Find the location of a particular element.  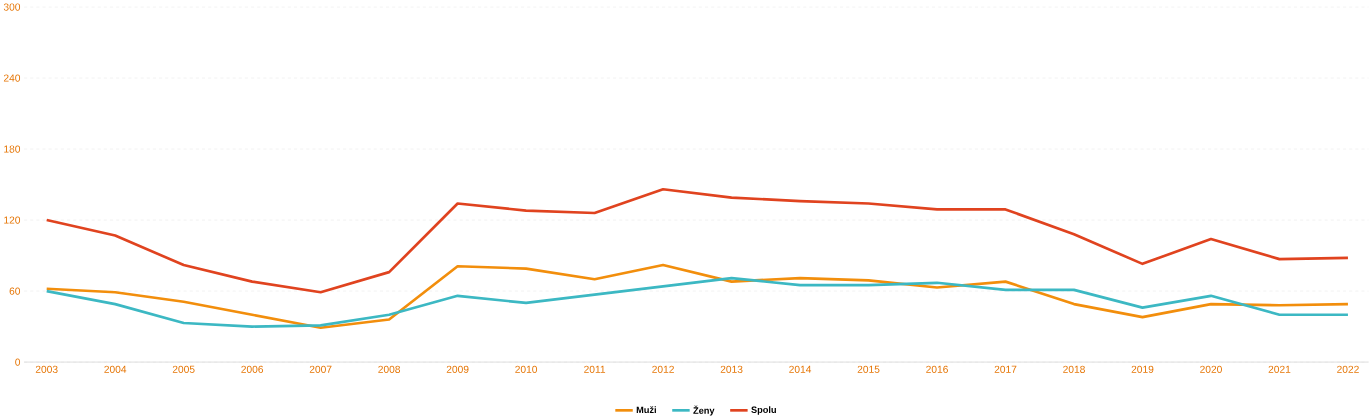

x-tick-label: 2018 is located at coordinates (1074, 369).